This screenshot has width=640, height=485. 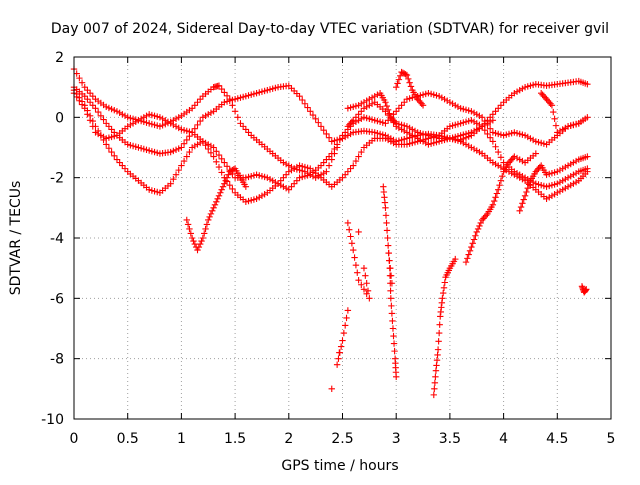 What do you see at coordinates (503, 439) in the screenshot?
I see `x-tick-label: 4` at bounding box center [503, 439].